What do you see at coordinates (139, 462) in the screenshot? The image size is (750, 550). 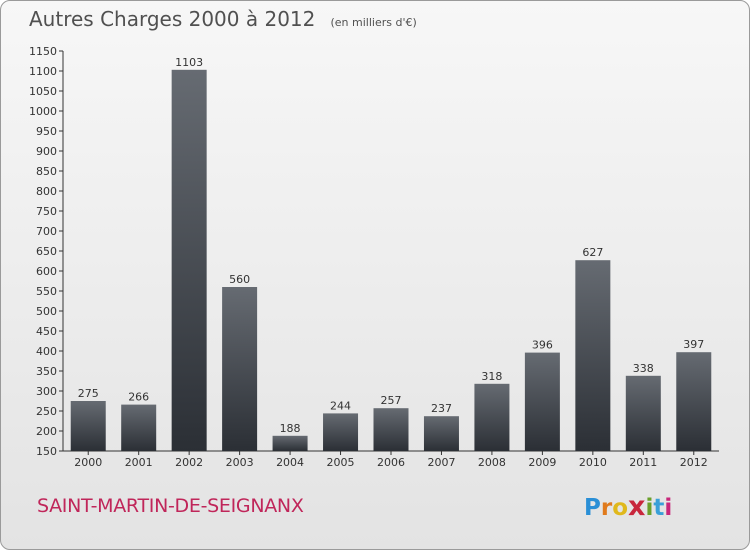 I see `x-tick-label: 2001` at bounding box center [139, 462].